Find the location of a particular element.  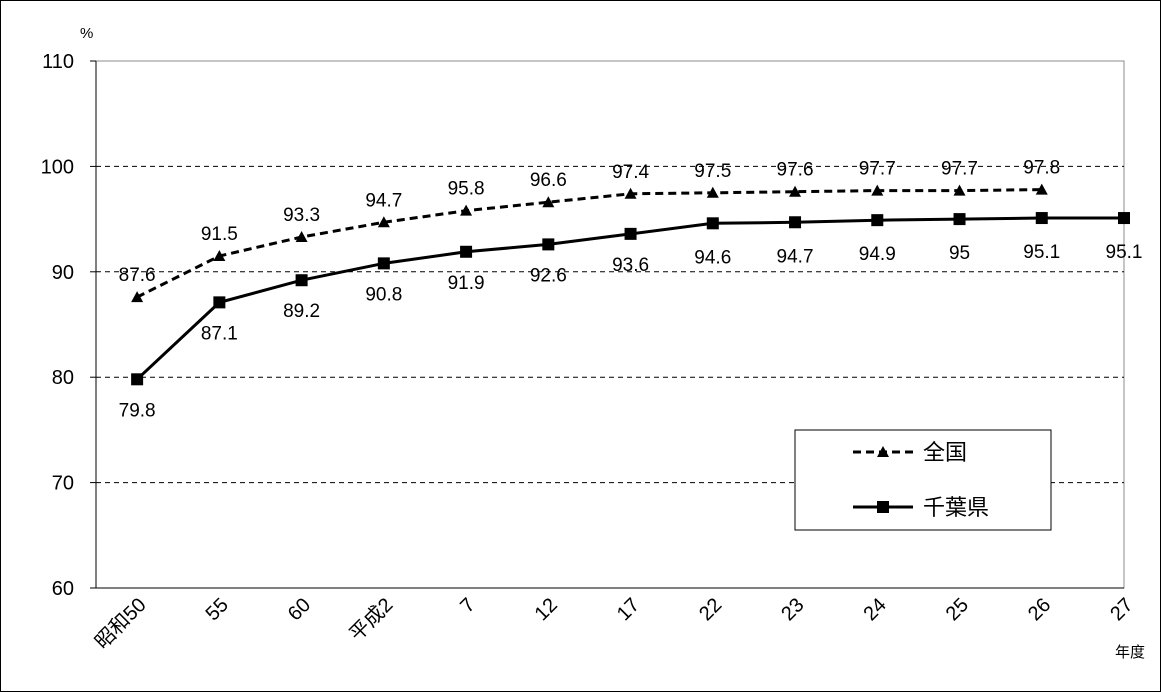

y-tick-label: 100 is located at coordinates (57, 167).